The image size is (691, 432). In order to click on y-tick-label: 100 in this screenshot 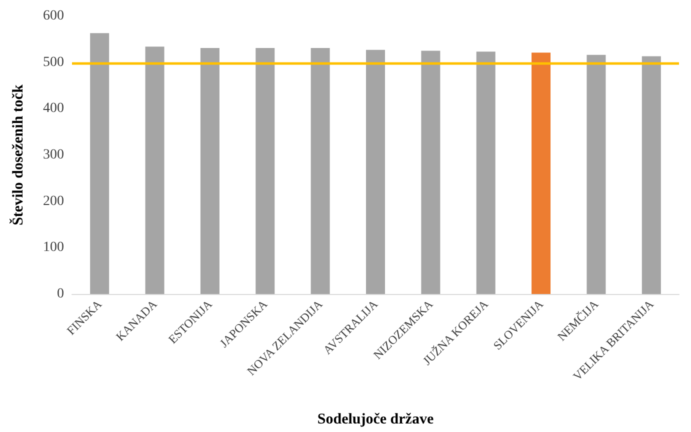, I will do `click(53, 248)`.